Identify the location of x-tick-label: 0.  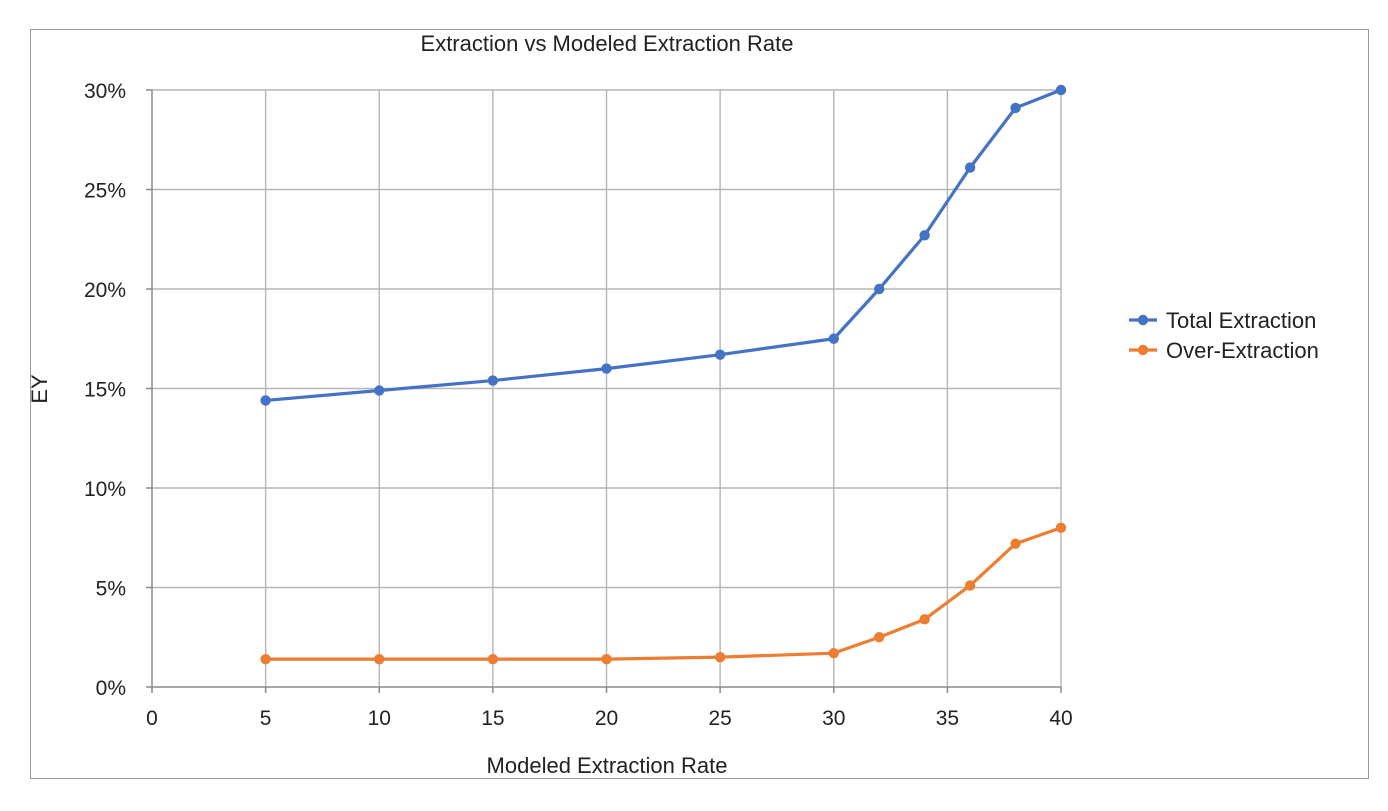
(152, 718).